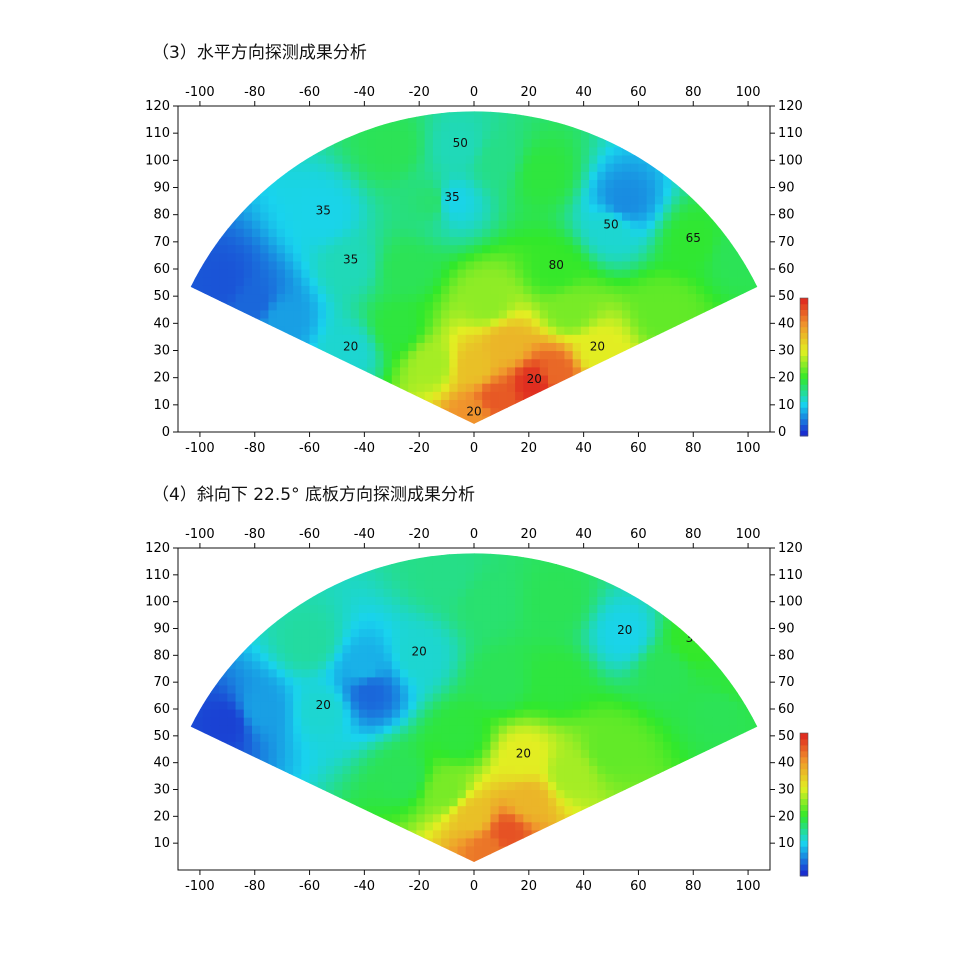 The height and width of the screenshot is (965, 960). What do you see at coordinates (786, 629) in the screenshot?
I see `p2-ytick-label-right: 90` at bounding box center [786, 629].